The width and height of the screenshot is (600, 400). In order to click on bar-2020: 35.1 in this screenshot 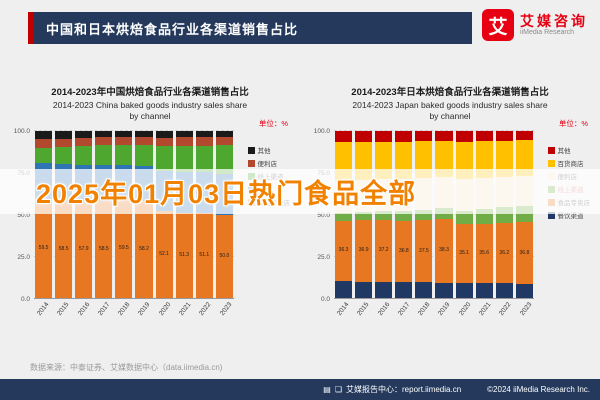, I will do `click(464, 215)`.